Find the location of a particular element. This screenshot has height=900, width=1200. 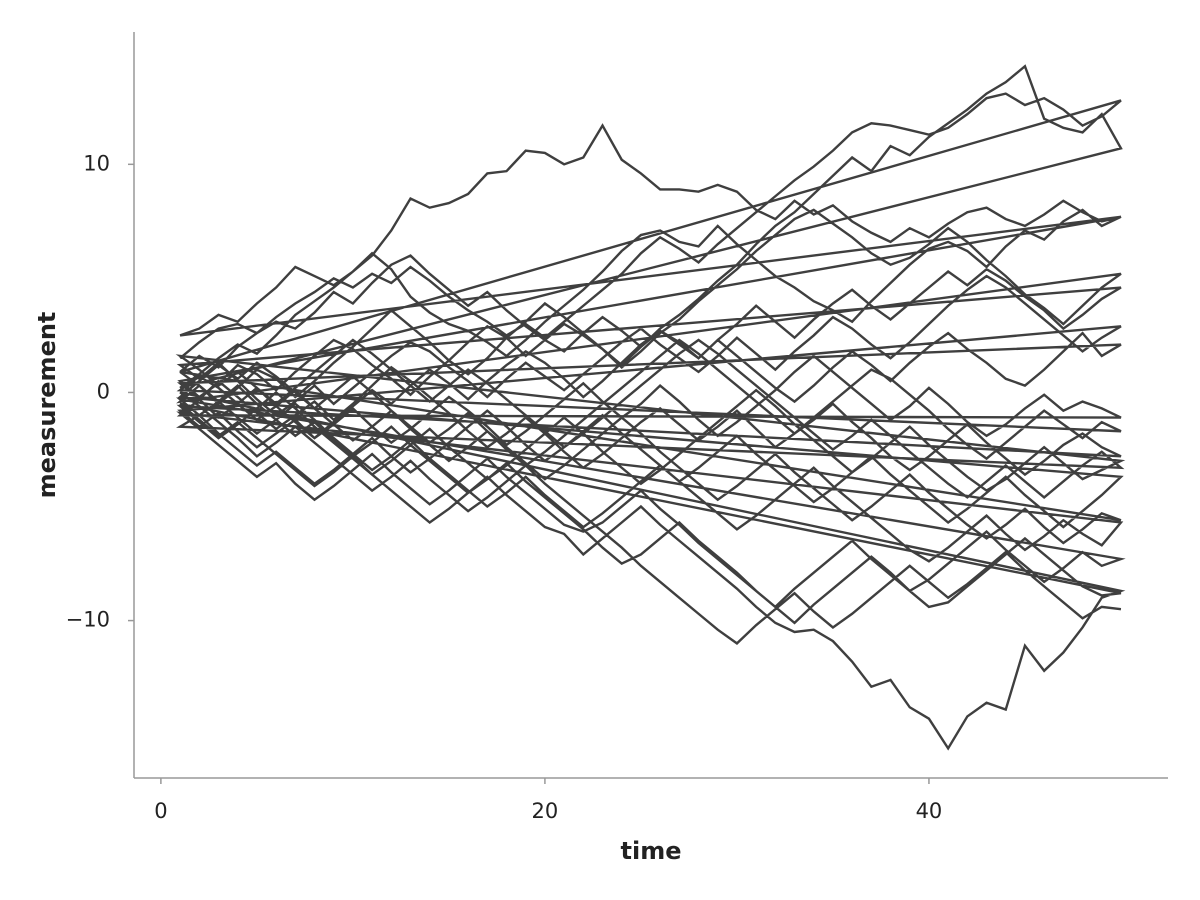

y-tick-label: 10 is located at coordinates (96, 163).